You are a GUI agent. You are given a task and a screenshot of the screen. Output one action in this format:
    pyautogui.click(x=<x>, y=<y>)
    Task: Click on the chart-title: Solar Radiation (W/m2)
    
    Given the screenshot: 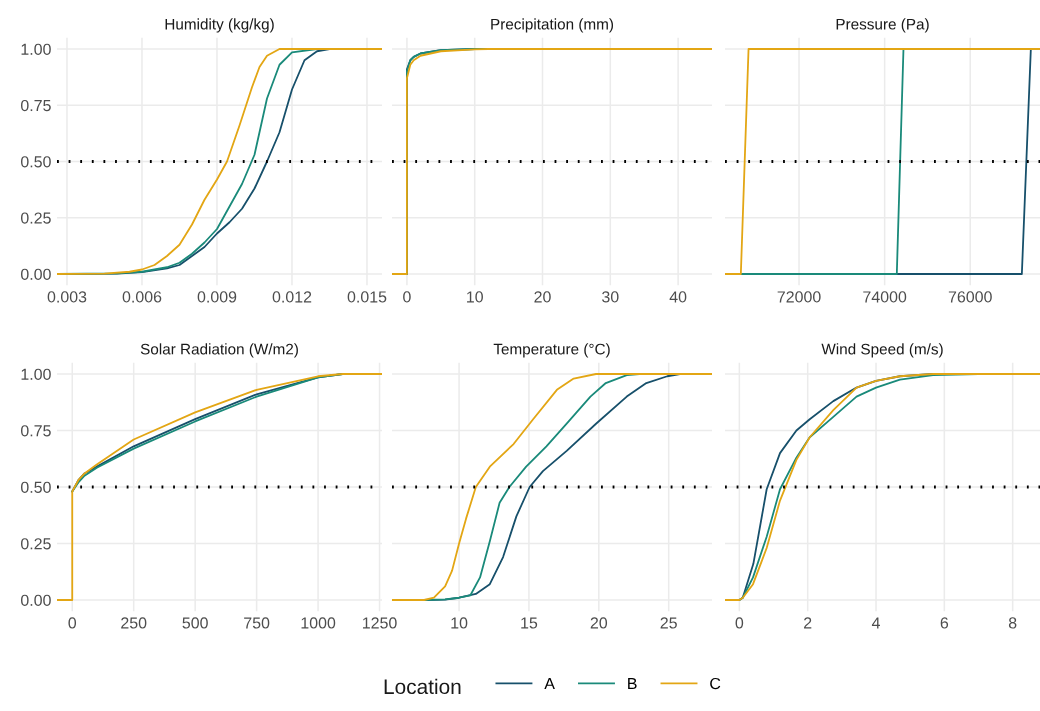 What is the action you would take?
    pyautogui.click(x=219, y=350)
    